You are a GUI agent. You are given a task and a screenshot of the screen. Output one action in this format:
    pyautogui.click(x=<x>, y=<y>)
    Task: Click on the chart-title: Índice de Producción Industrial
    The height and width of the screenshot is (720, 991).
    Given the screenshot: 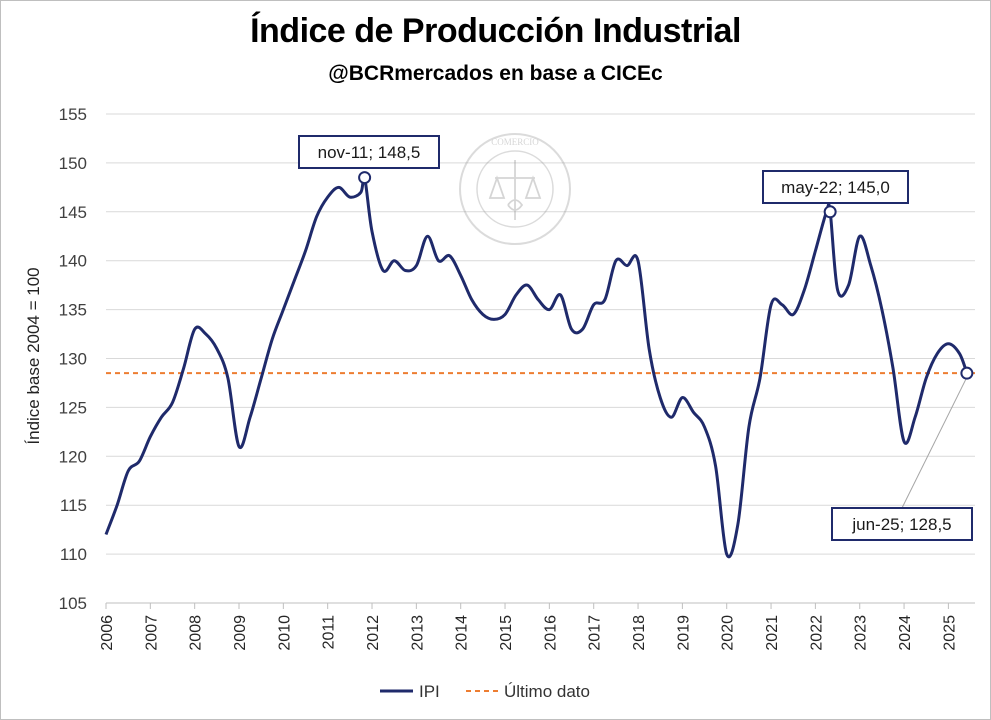 What is the action you would take?
    pyautogui.click(x=495, y=31)
    